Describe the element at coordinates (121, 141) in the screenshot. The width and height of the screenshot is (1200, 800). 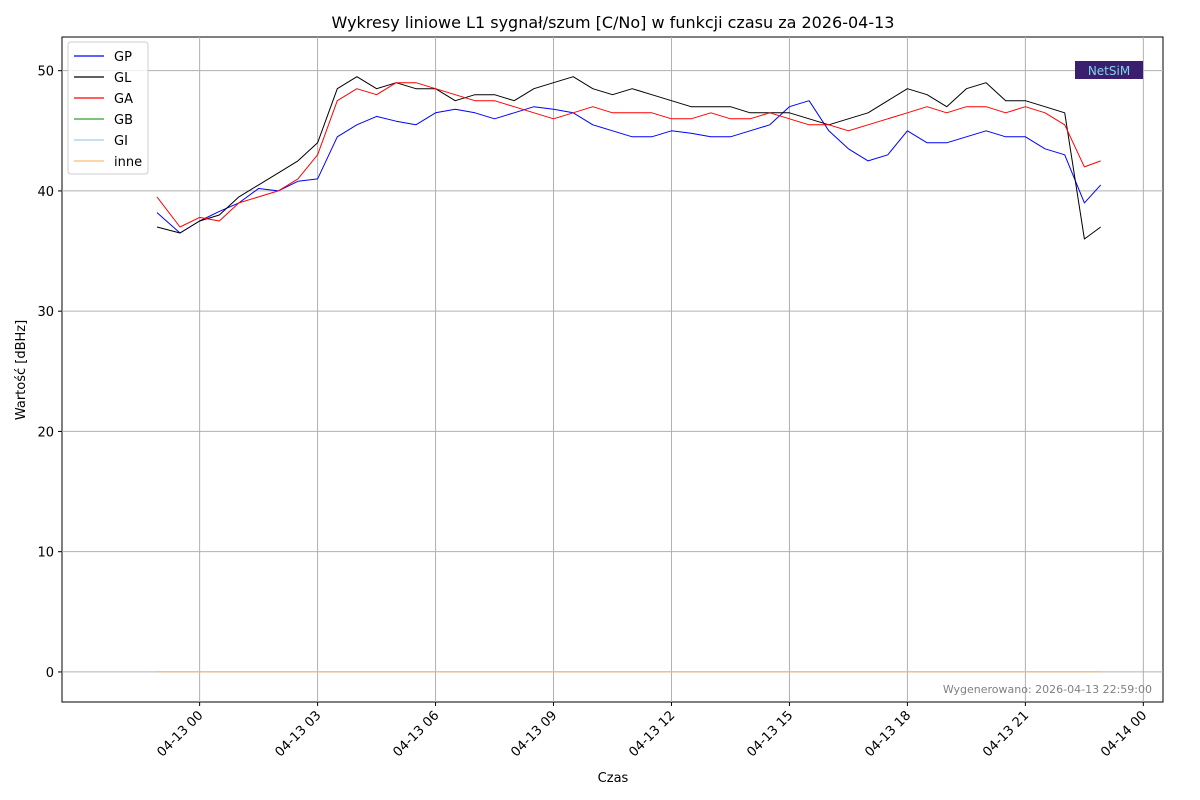
I see `legend-label-gi: GI` at that location.